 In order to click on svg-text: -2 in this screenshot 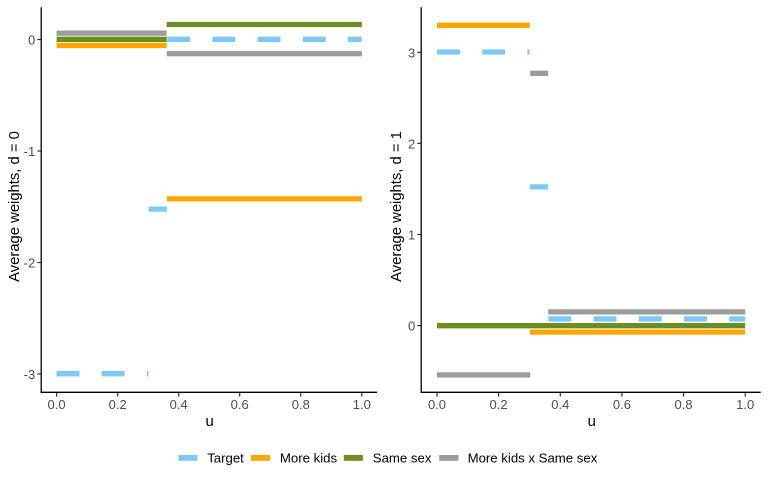, I will do `click(30, 262)`.